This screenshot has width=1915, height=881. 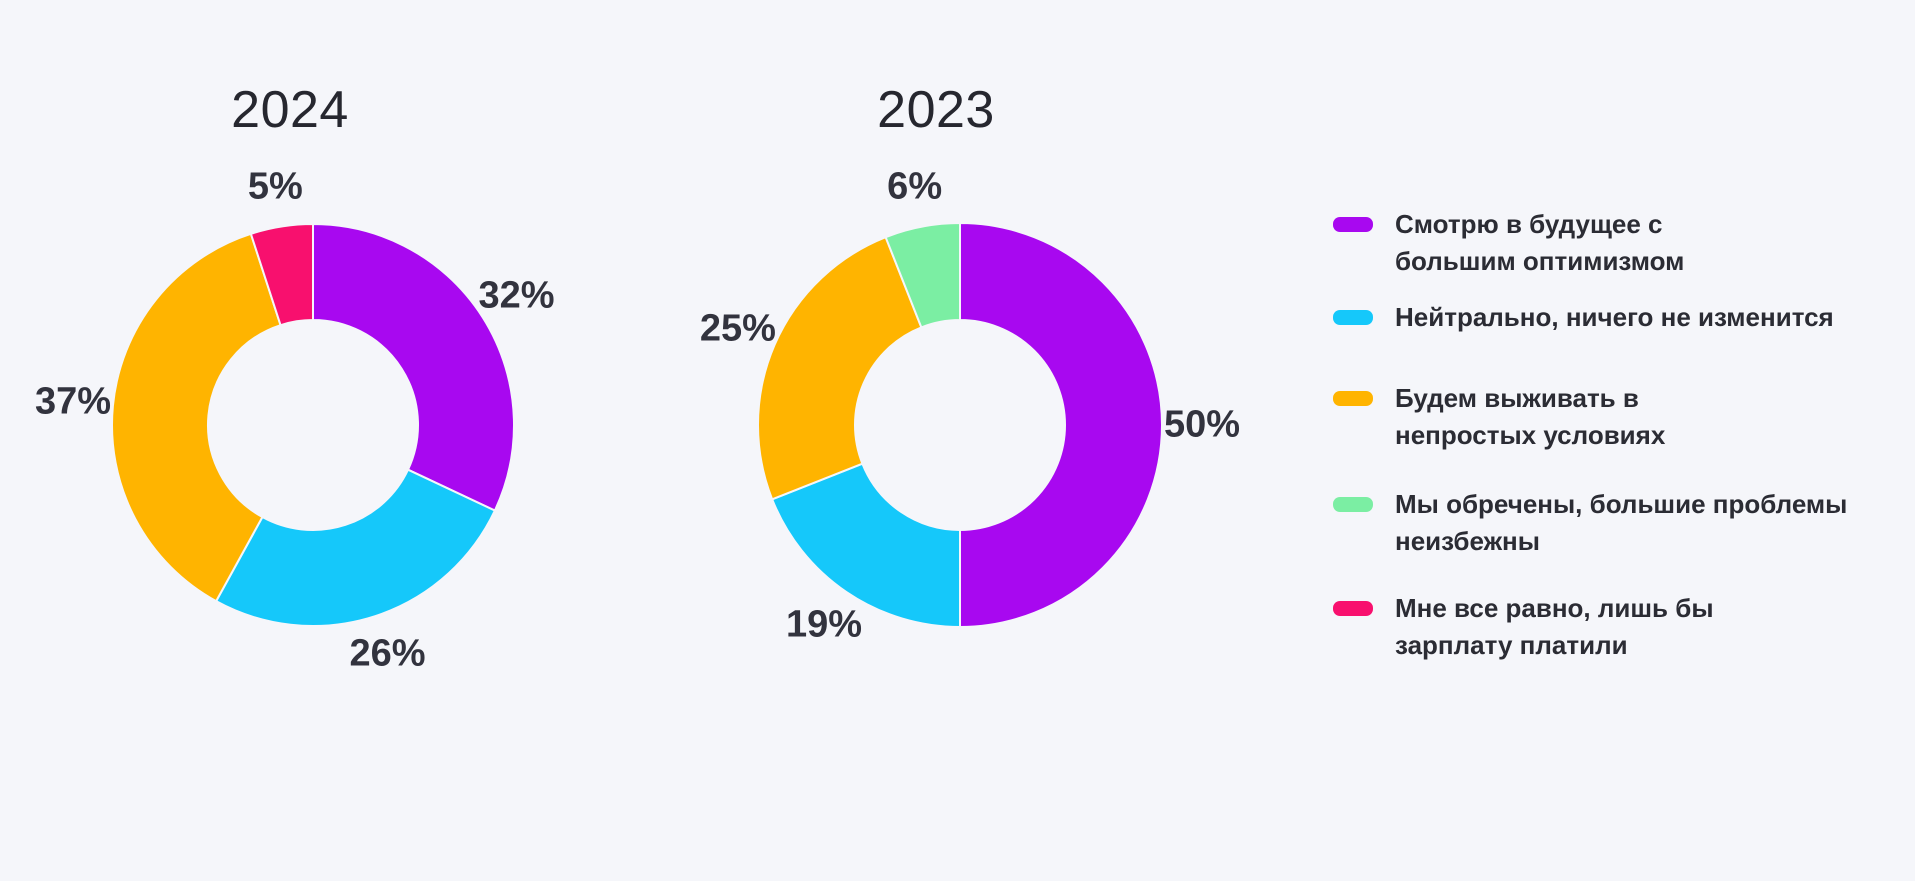 I want to click on chart-title-2023: 2023, so click(x=936, y=110).